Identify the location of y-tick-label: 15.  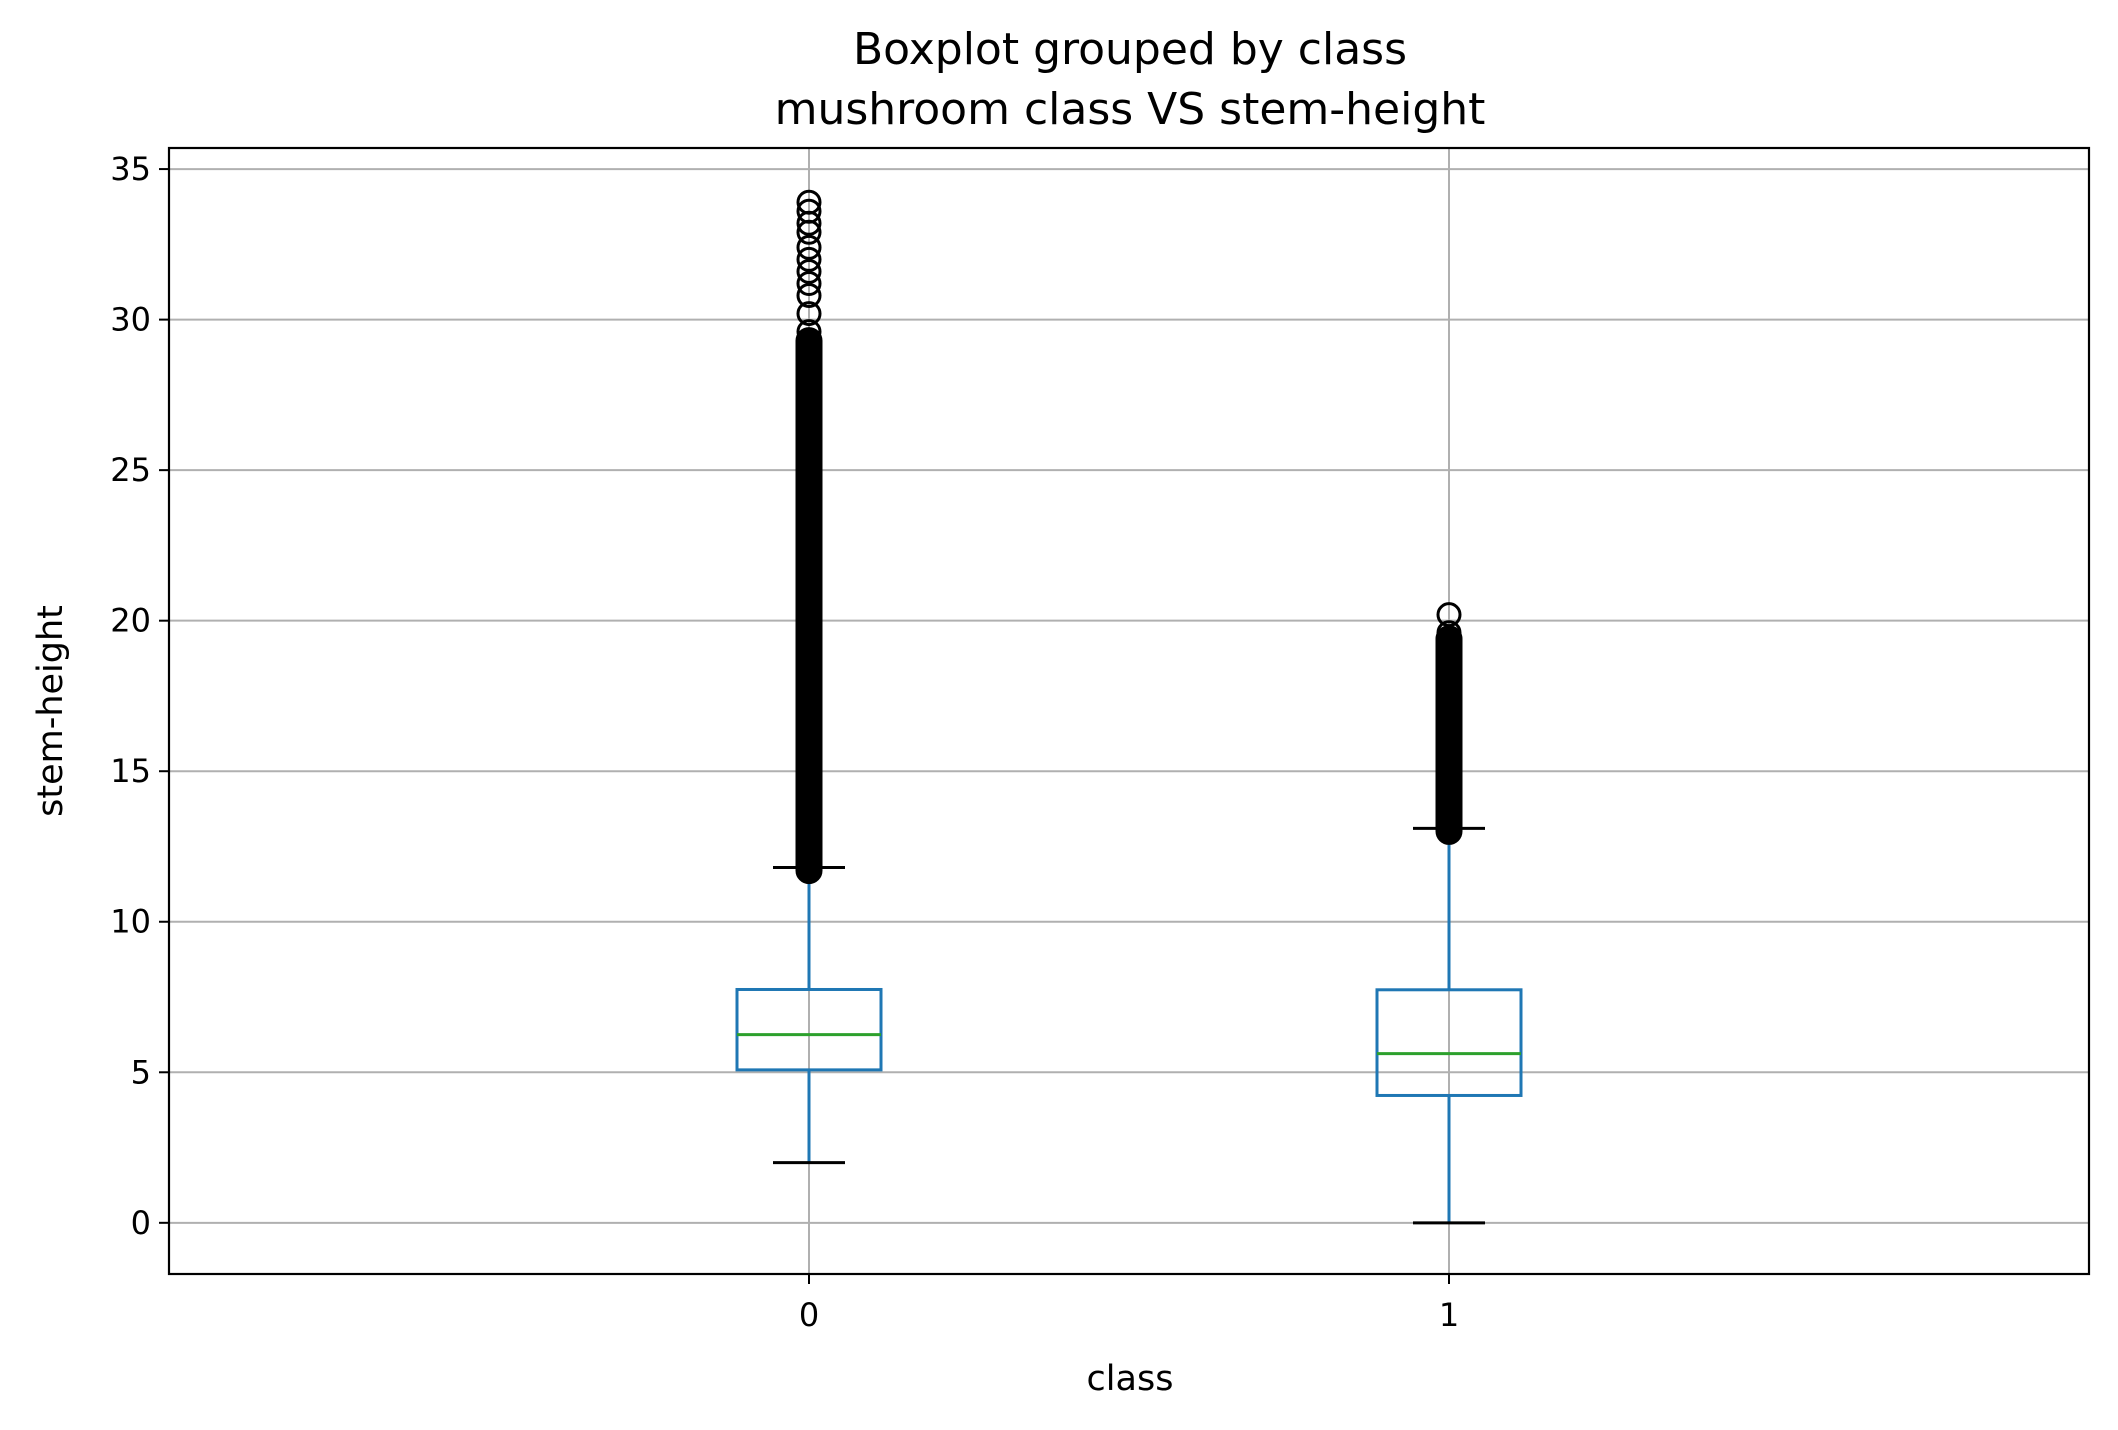
(130, 771).